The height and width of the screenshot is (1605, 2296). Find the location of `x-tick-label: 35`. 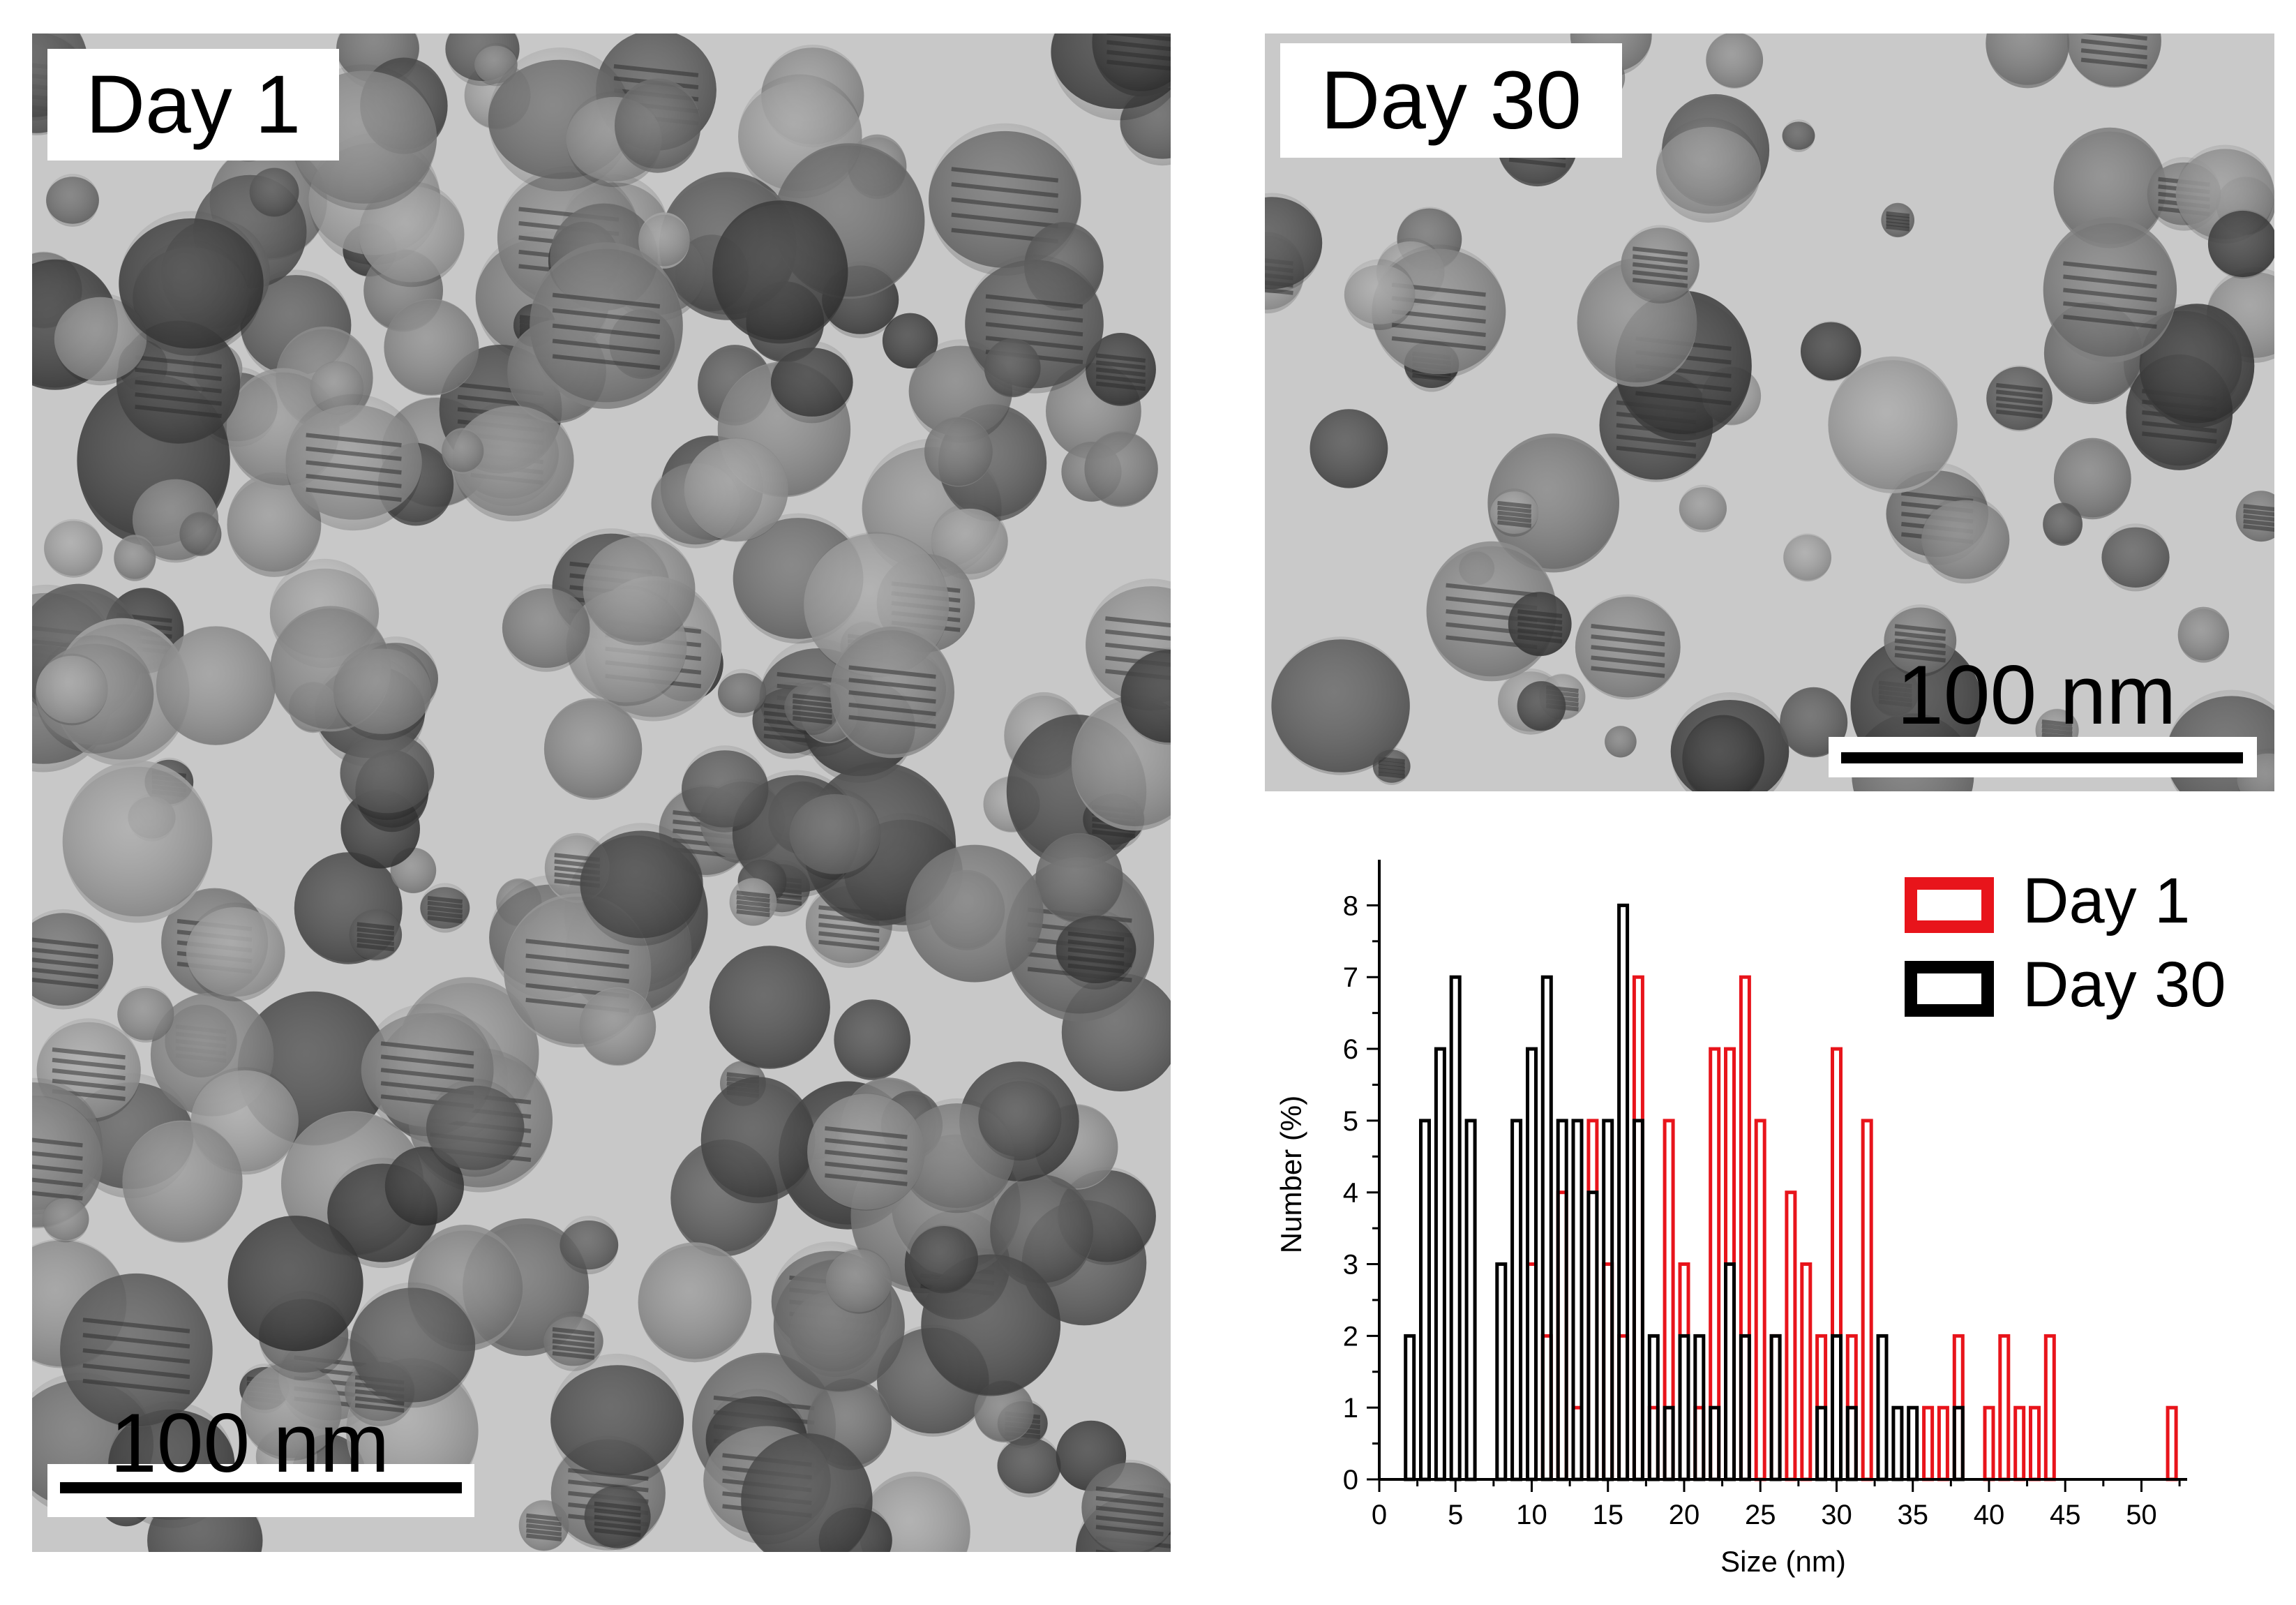

x-tick-label: 35 is located at coordinates (1913, 1515).